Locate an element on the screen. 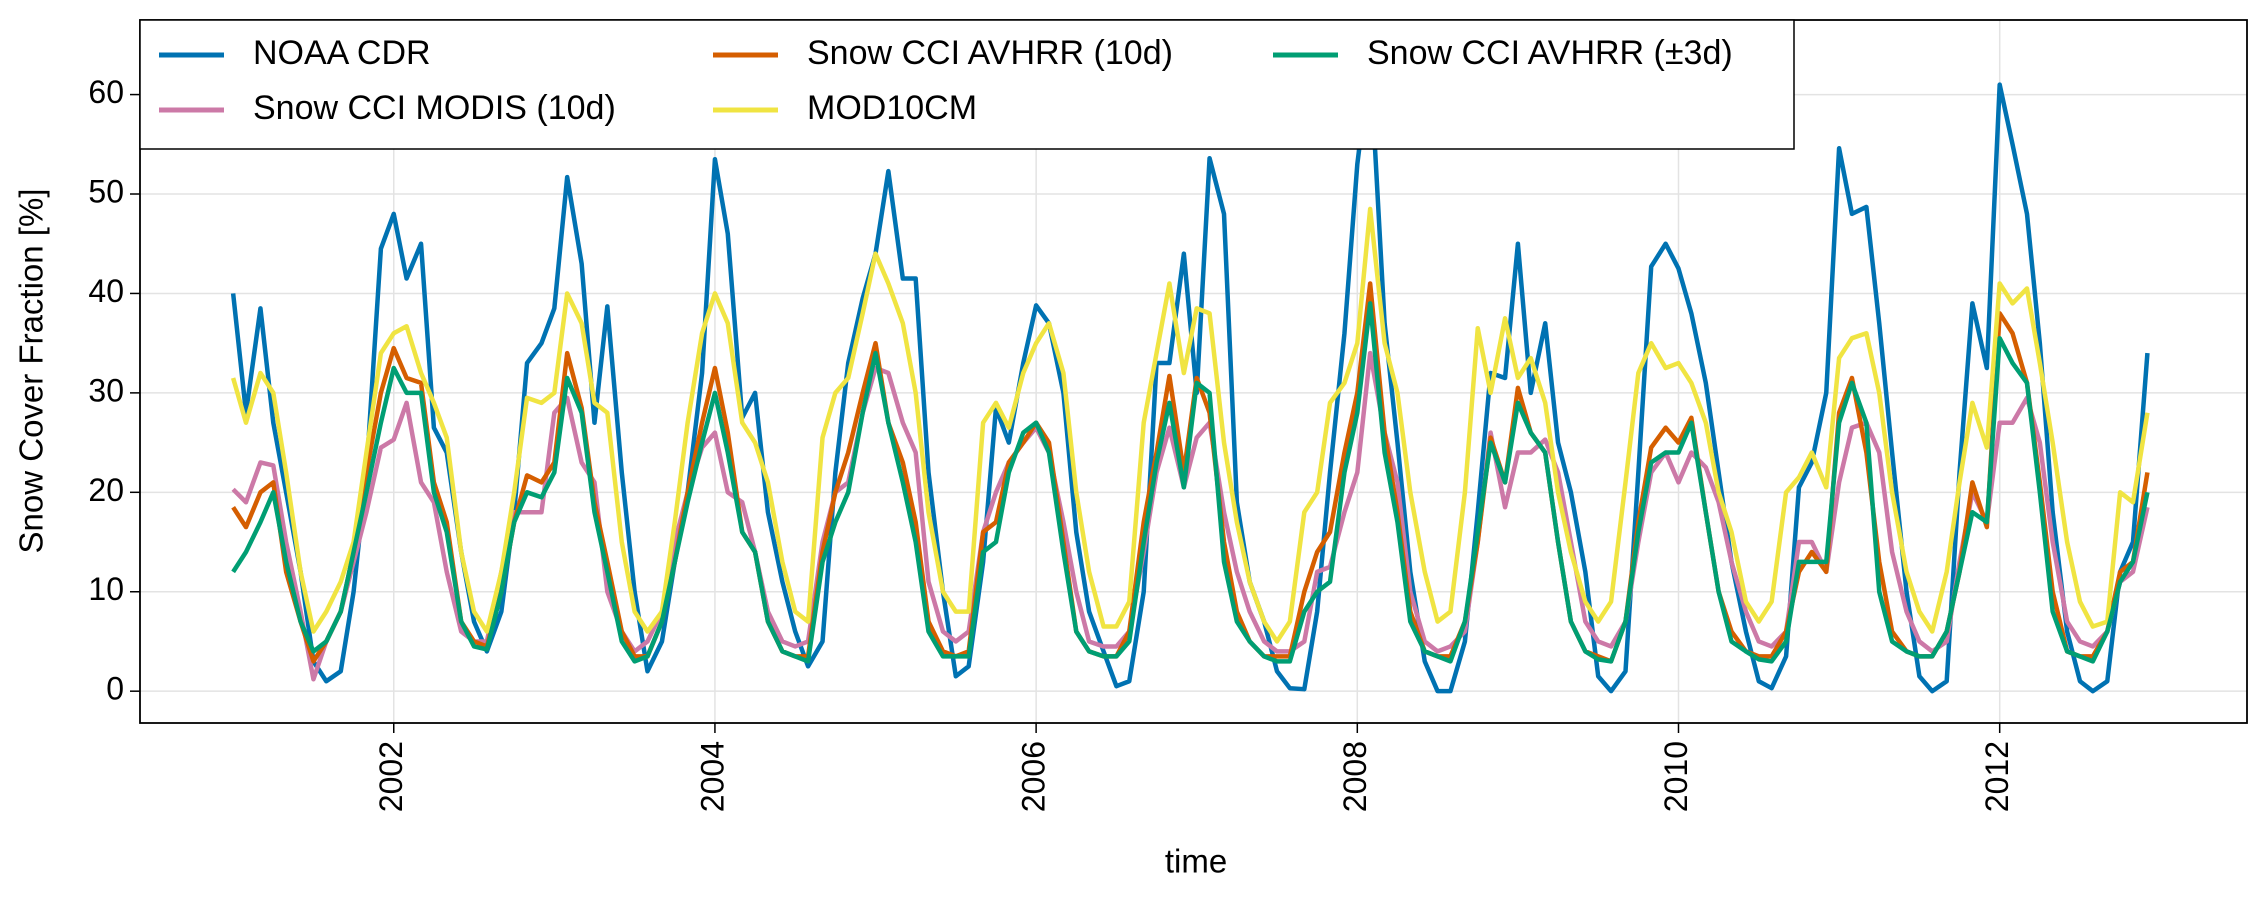 Image resolution: width=2257 pixels, height=899 pixels. y-tick-label: 40 is located at coordinates (106, 291).